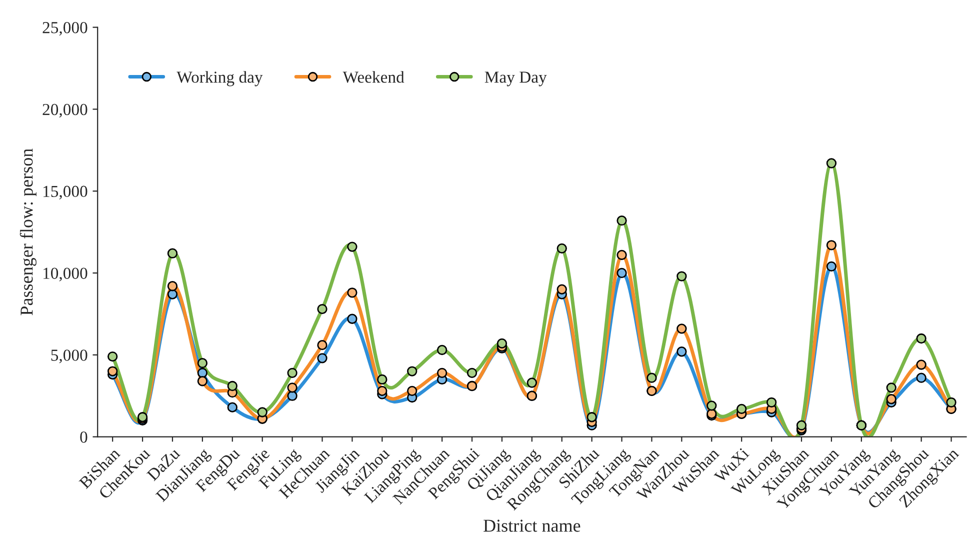 This screenshot has height=546, width=976. What do you see at coordinates (66, 193) in the screenshot?
I see `y-tick-label: 15,000` at bounding box center [66, 193].